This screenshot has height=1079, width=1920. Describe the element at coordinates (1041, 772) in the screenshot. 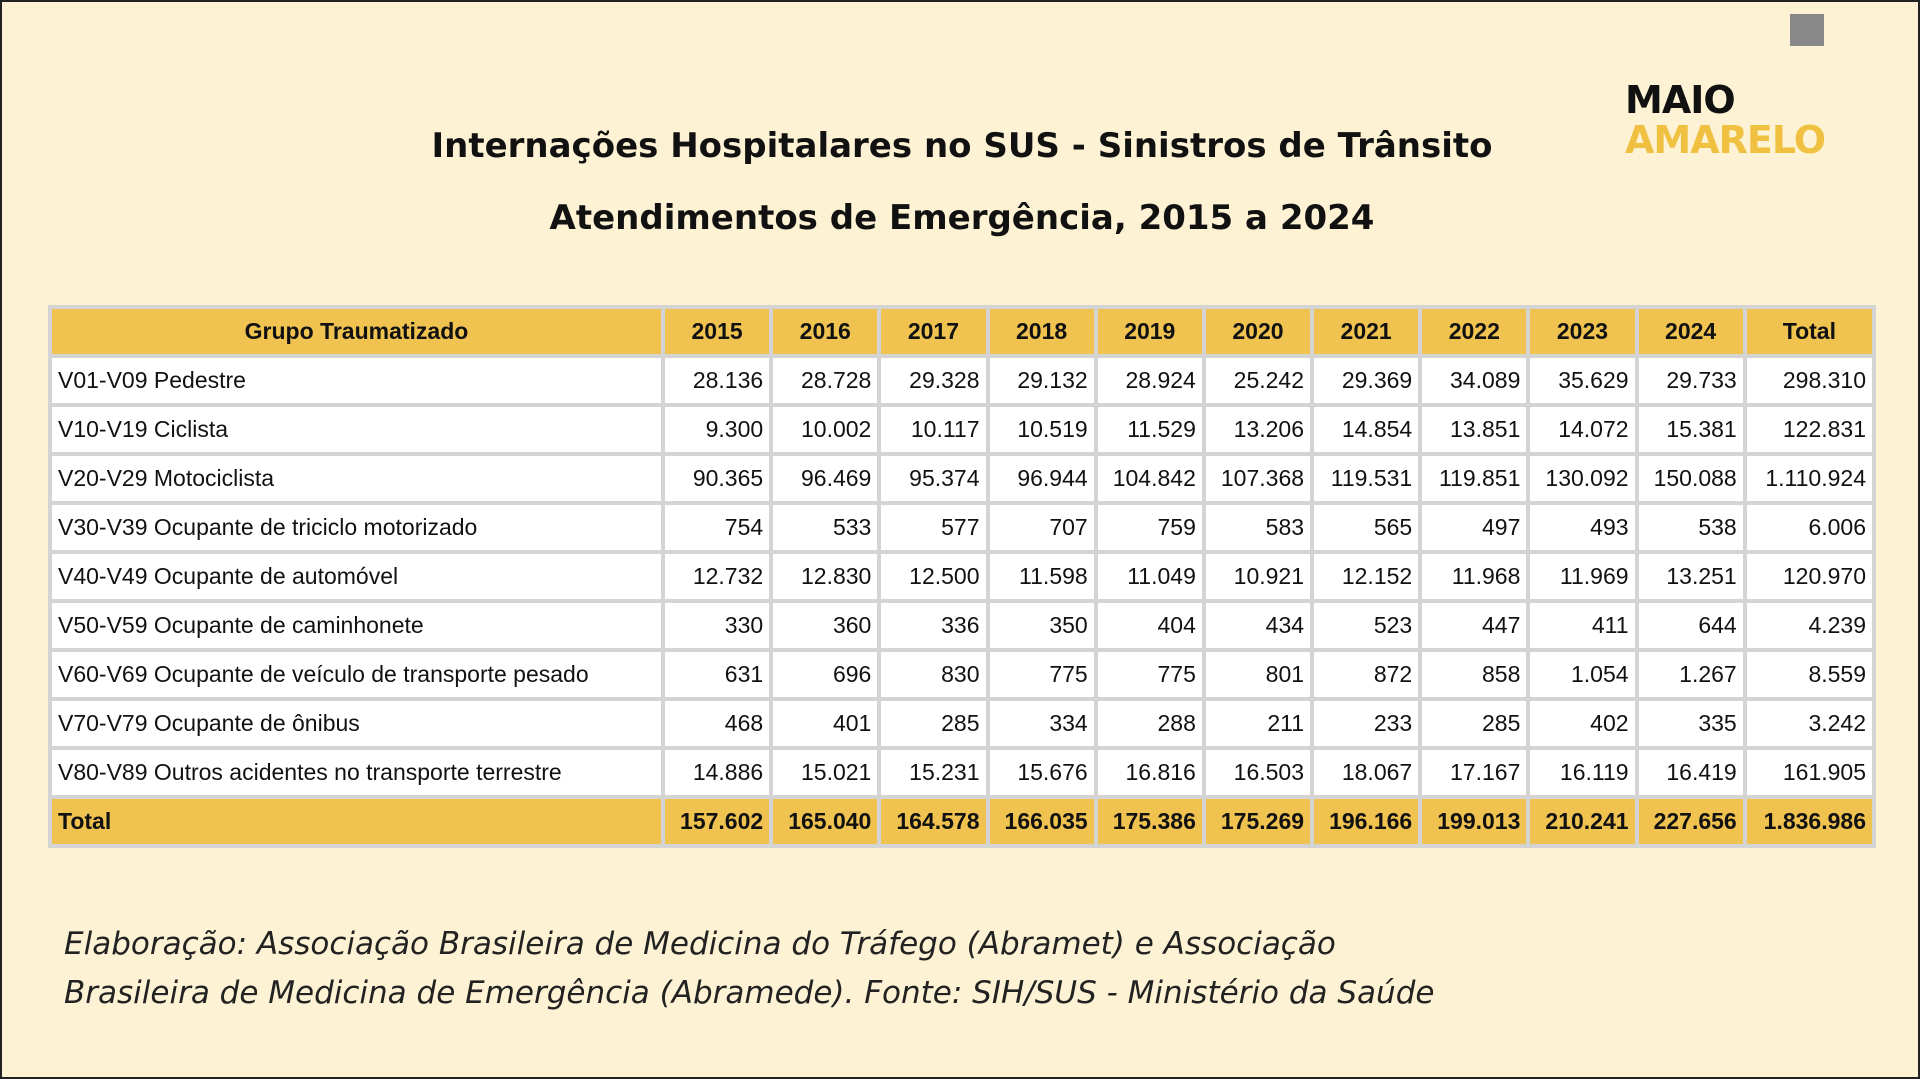

I see `table-cell: 15.676` at that location.